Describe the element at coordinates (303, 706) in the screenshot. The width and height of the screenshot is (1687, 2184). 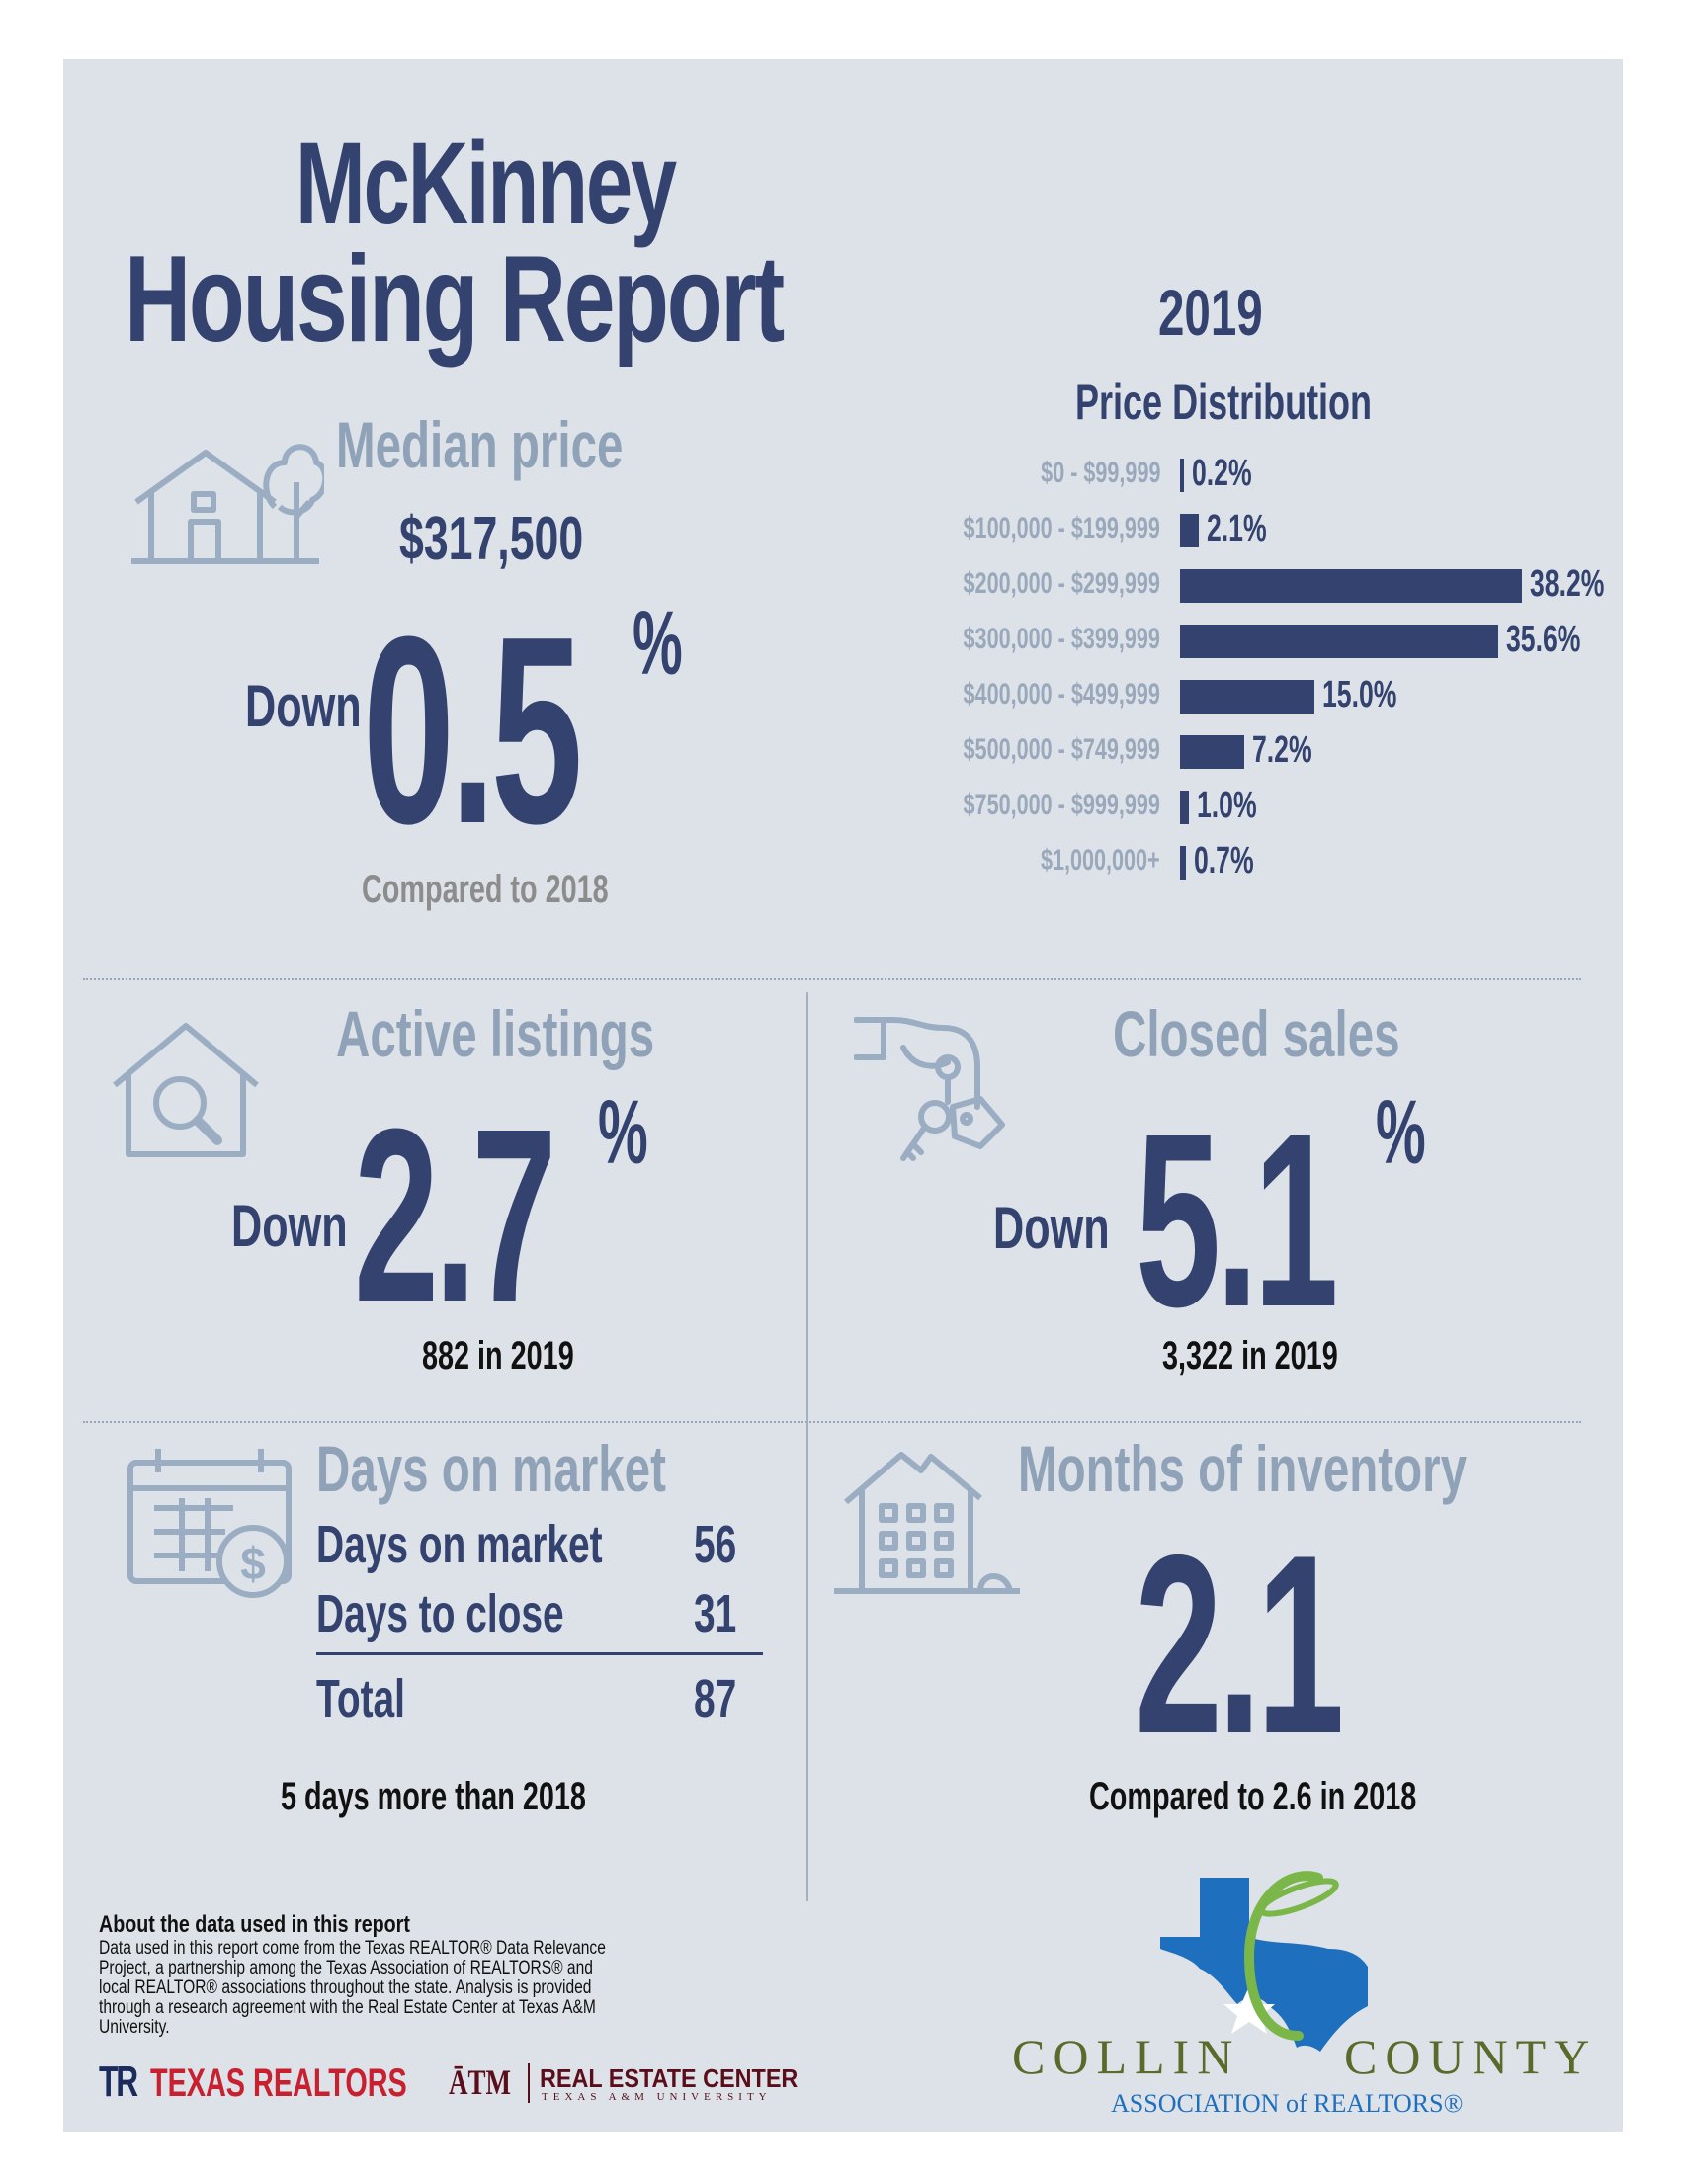
I see `median-direction: Down` at that location.